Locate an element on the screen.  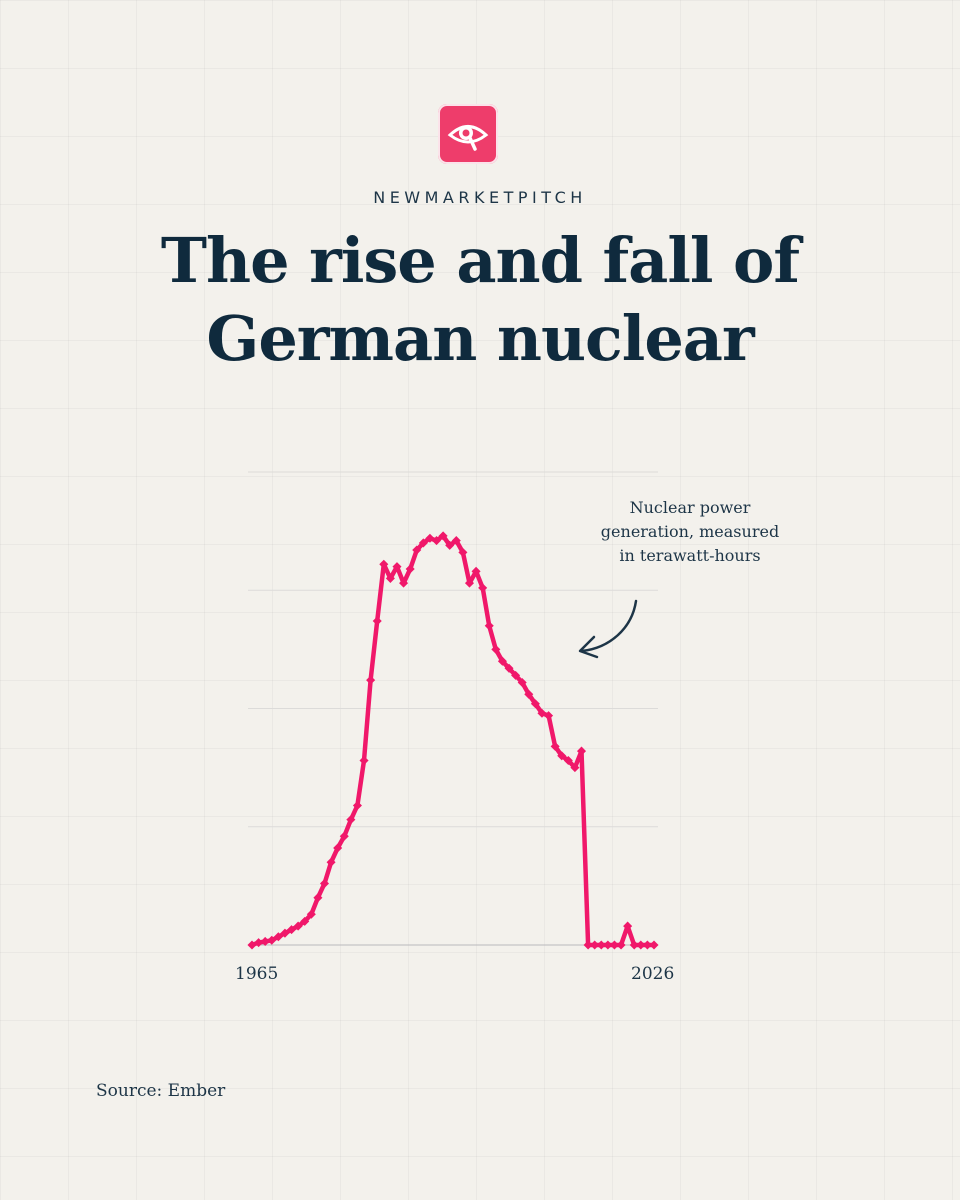
x-tick-end: 2026 is located at coordinates (653, 974).